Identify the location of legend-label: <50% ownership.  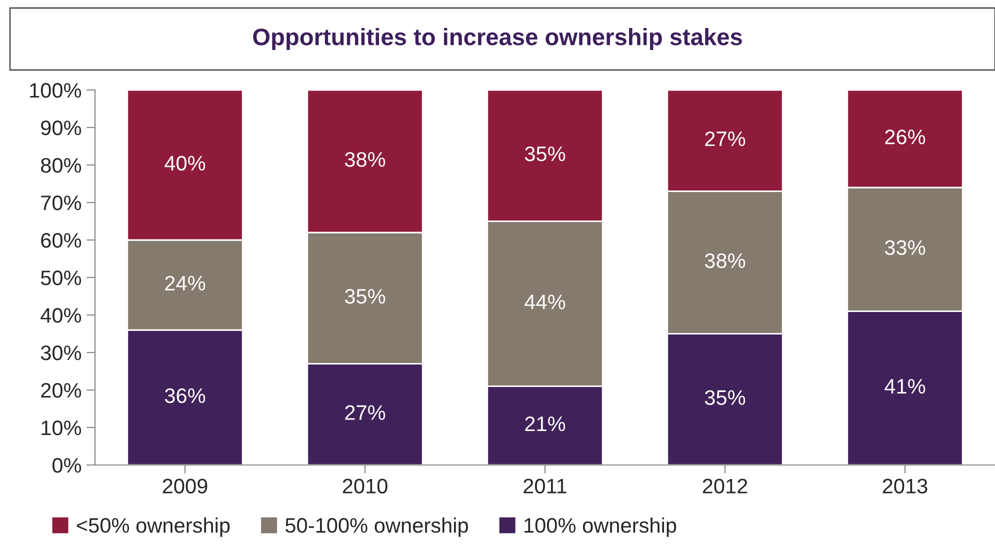
(153, 527).